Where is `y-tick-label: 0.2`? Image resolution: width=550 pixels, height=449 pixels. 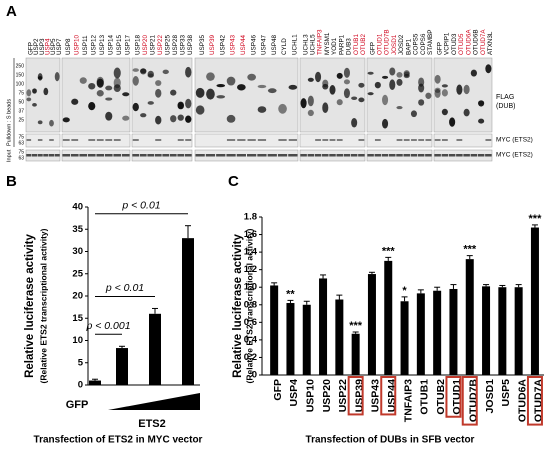
y-tick-label: 0.2 is located at coordinates (250, 357).